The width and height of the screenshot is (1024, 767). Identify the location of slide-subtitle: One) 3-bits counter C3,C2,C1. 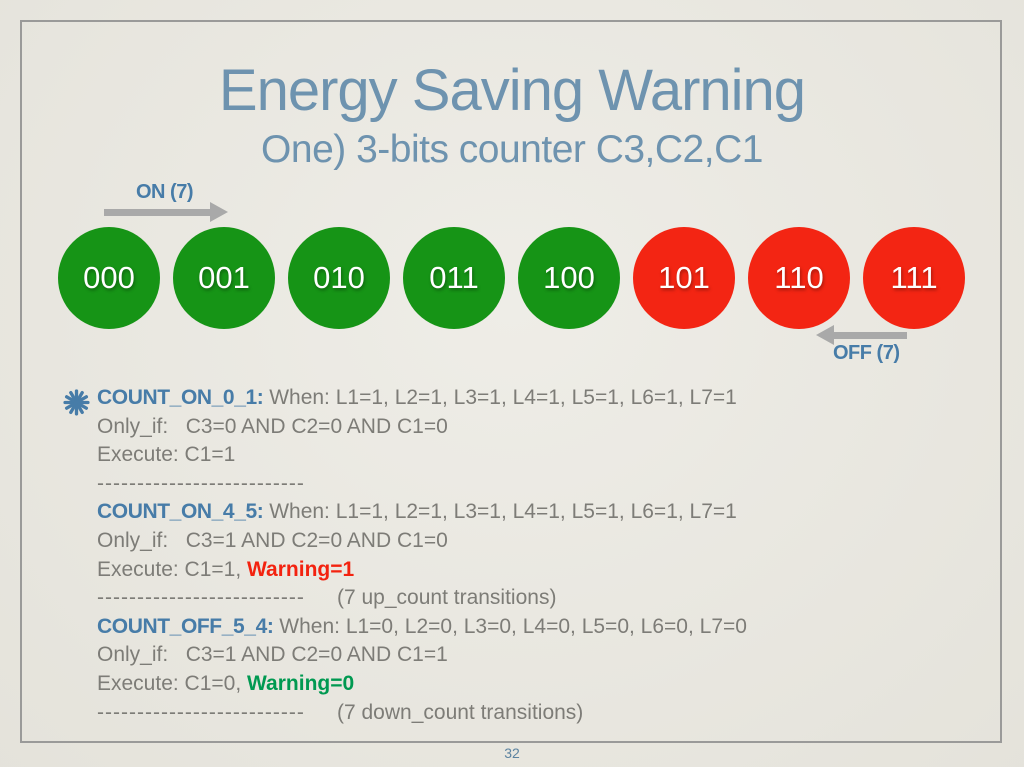
(512, 149).